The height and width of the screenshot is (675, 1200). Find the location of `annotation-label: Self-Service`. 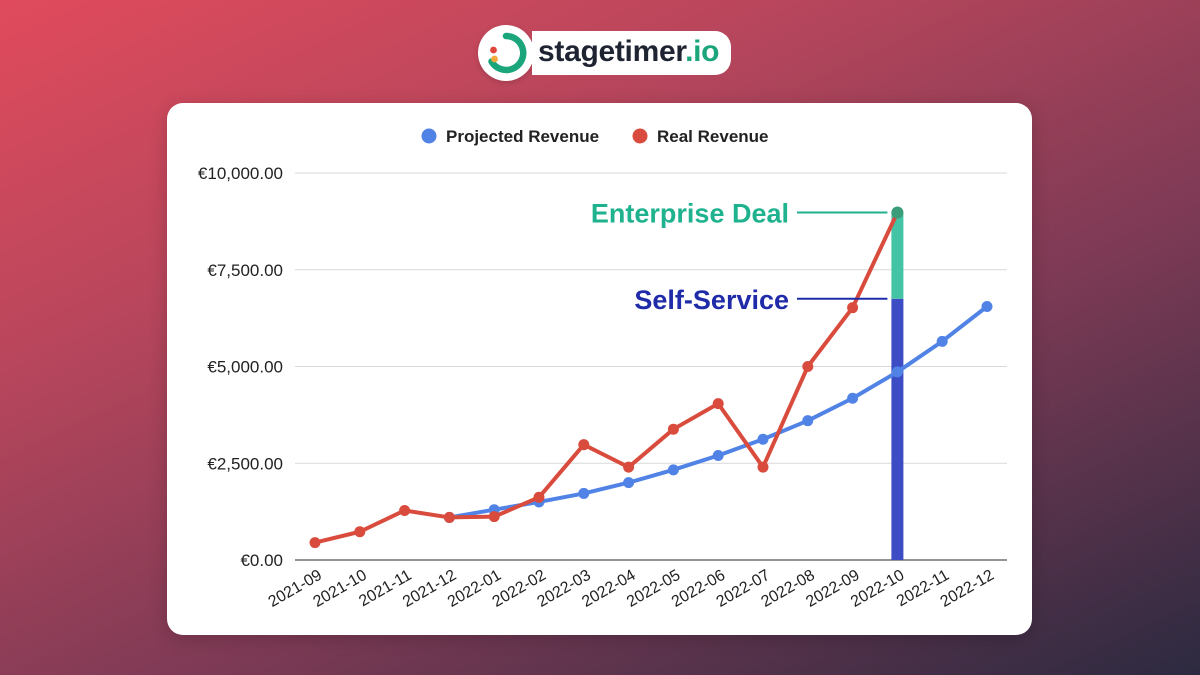

annotation-label: Self-Service is located at coordinates (711, 300).